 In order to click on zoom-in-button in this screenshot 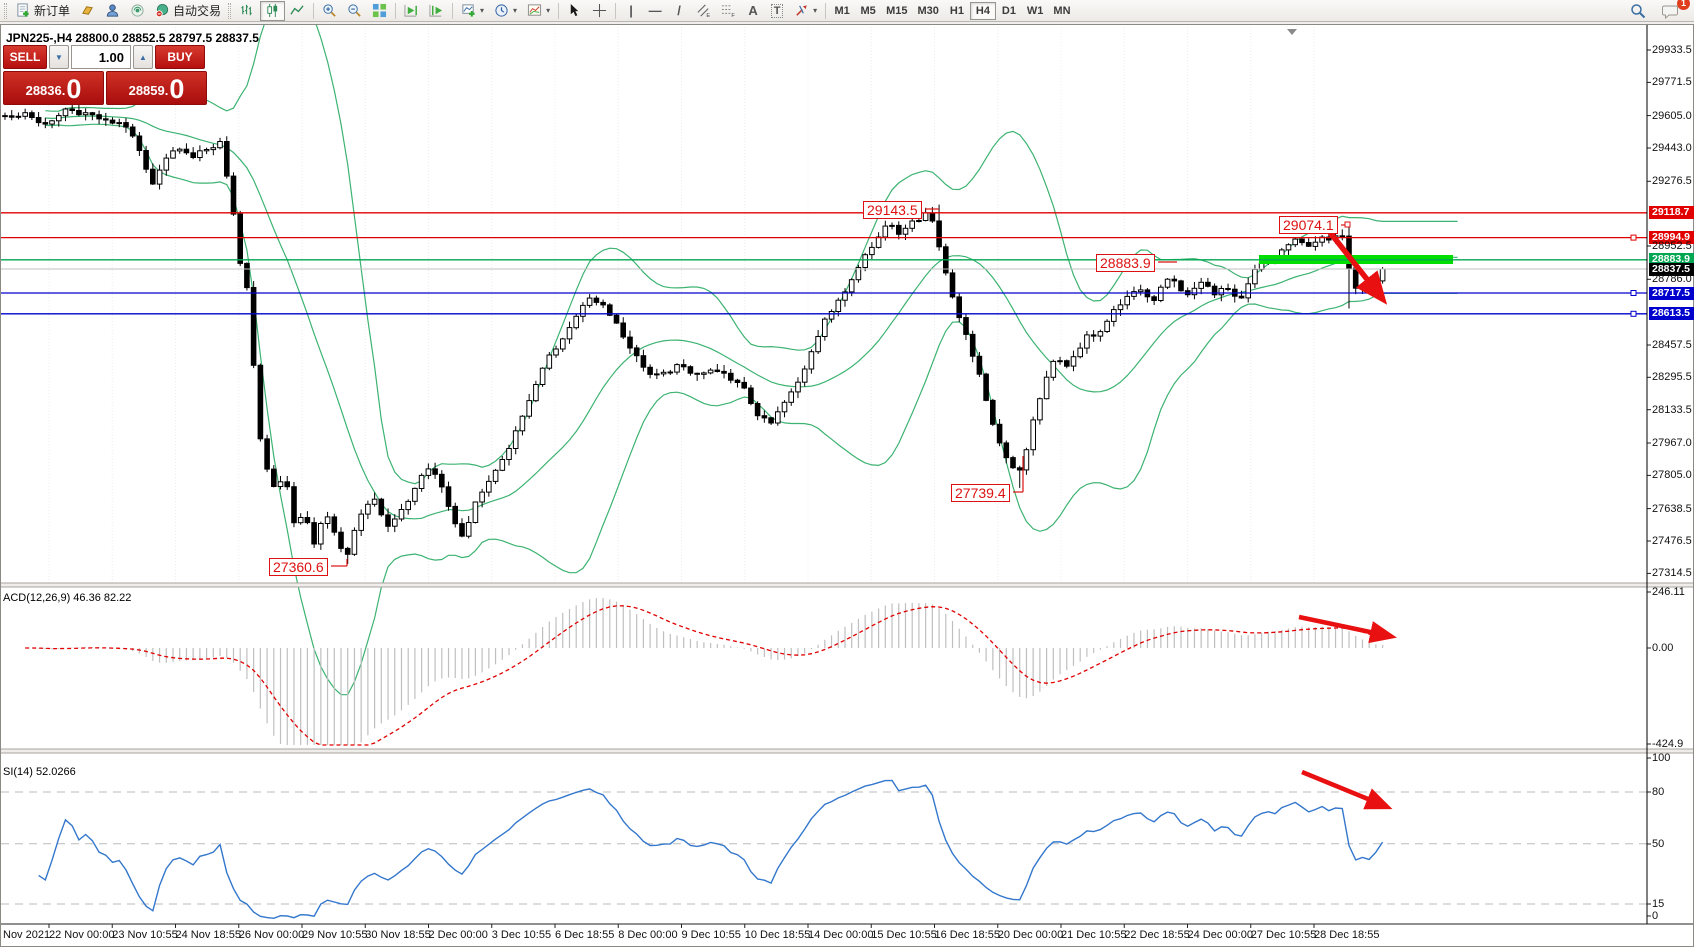, I will do `click(329, 11)`.